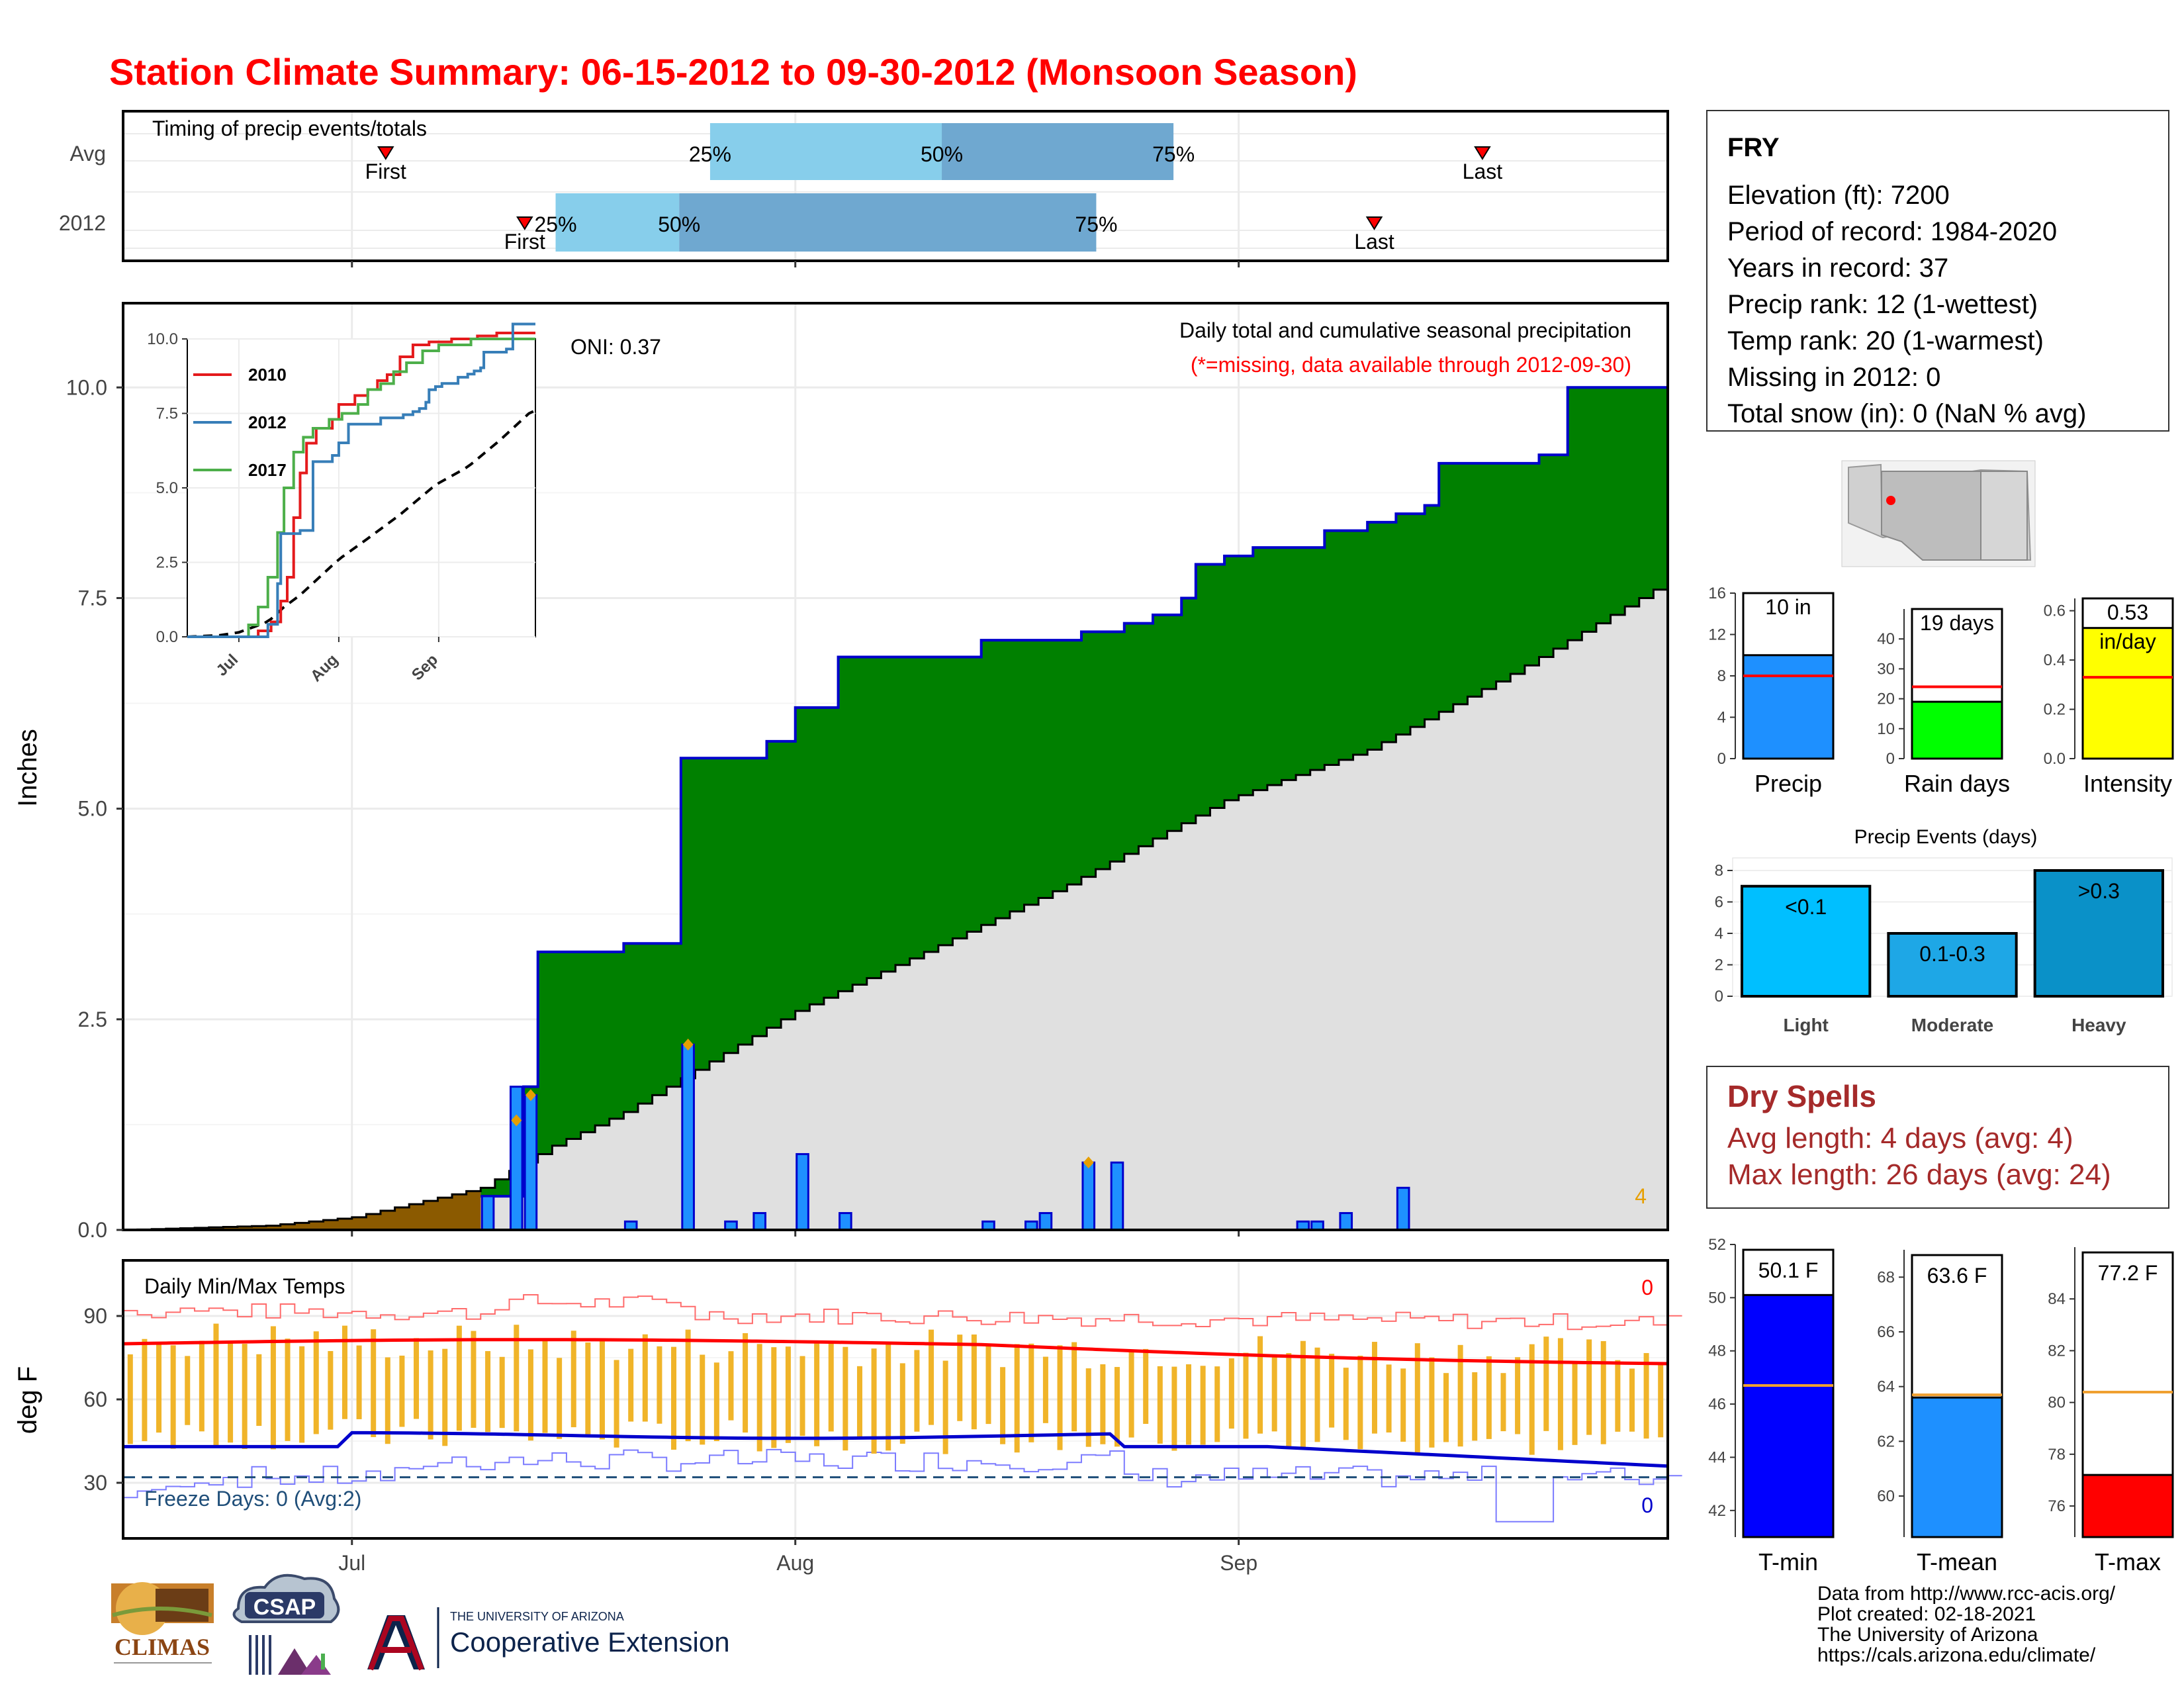  What do you see at coordinates (2057, 1351) in the screenshot?
I see `y-tick-label: 82` at bounding box center [2057, 1351].